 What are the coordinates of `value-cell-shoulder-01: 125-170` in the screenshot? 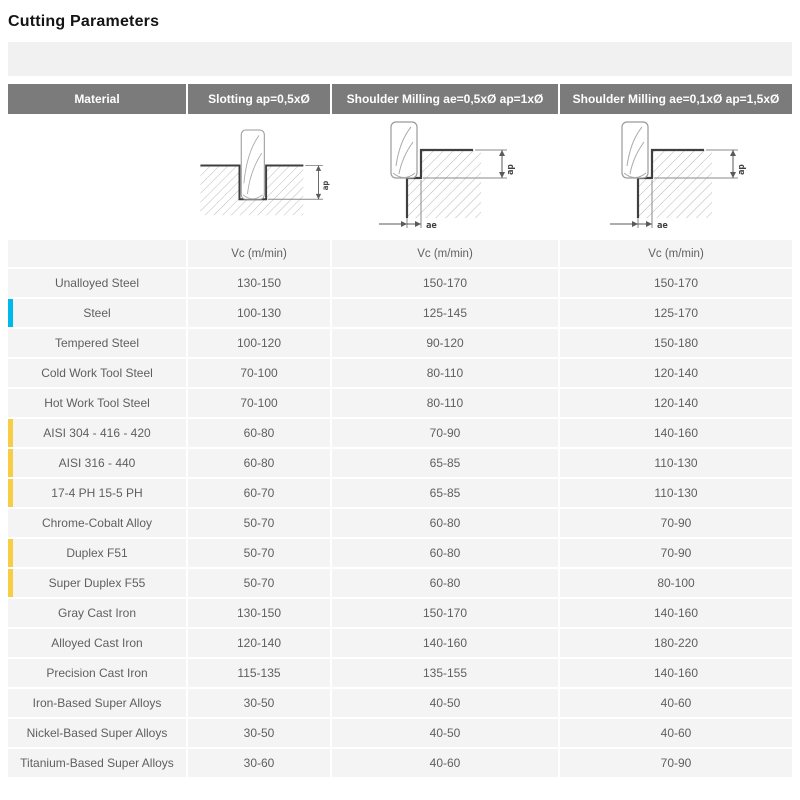 It's located at (676, 313).